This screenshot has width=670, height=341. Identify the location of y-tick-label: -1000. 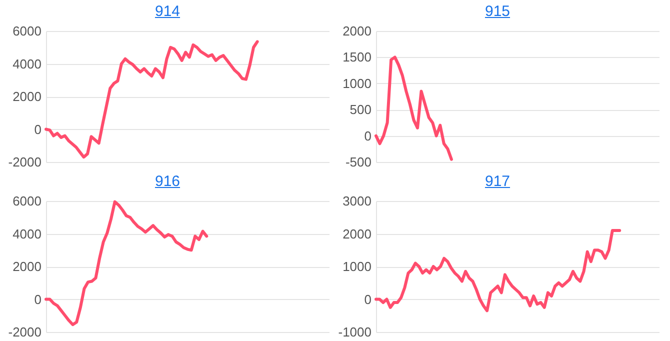
(355, 332).